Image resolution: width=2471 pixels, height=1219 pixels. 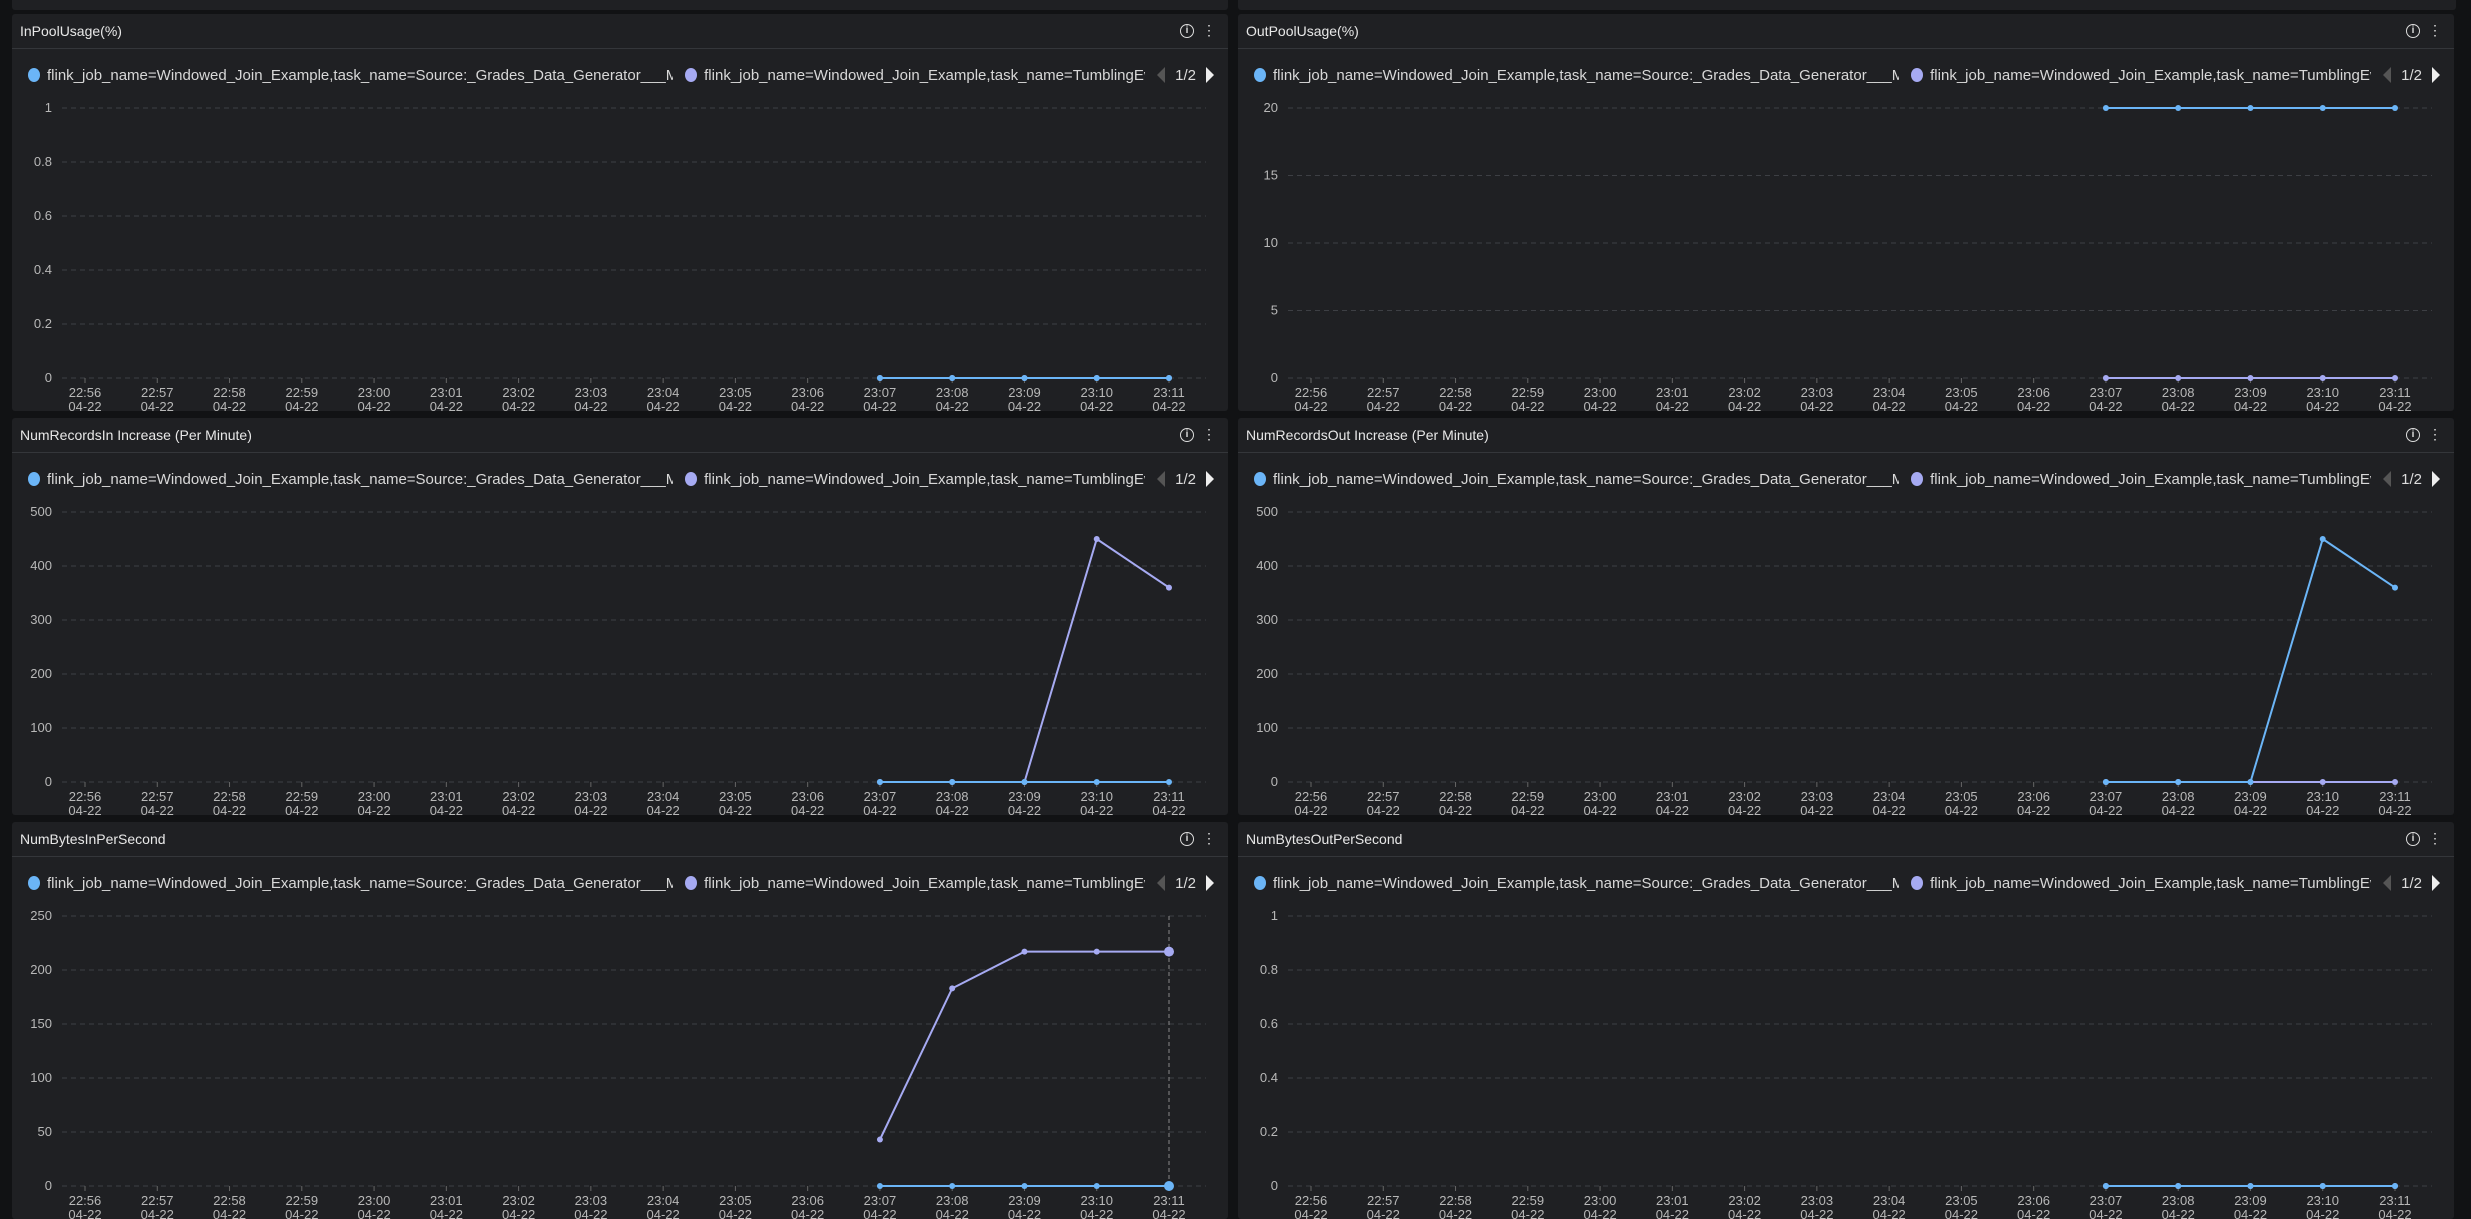 What do you see at coordinates (1917, 75) in the screenshot?
I see `legend-dot` at bounding box center [1917, 75].